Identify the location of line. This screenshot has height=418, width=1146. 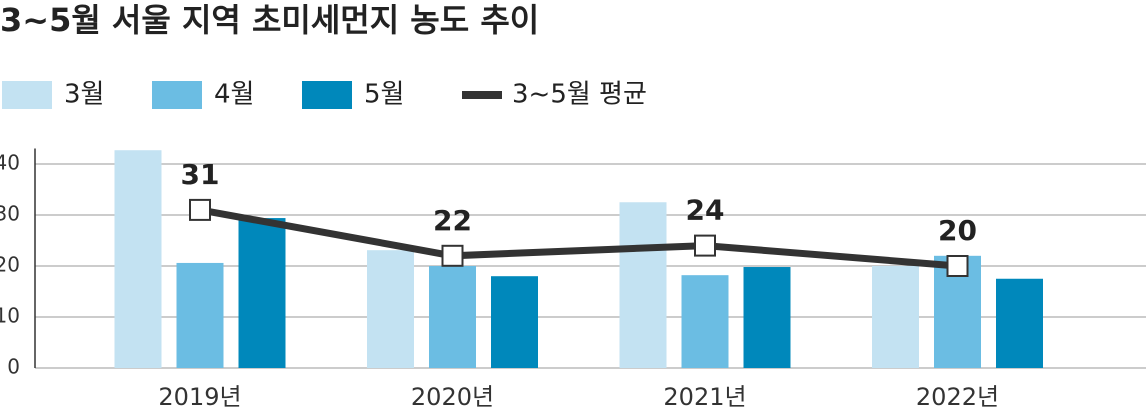
(578, 238).